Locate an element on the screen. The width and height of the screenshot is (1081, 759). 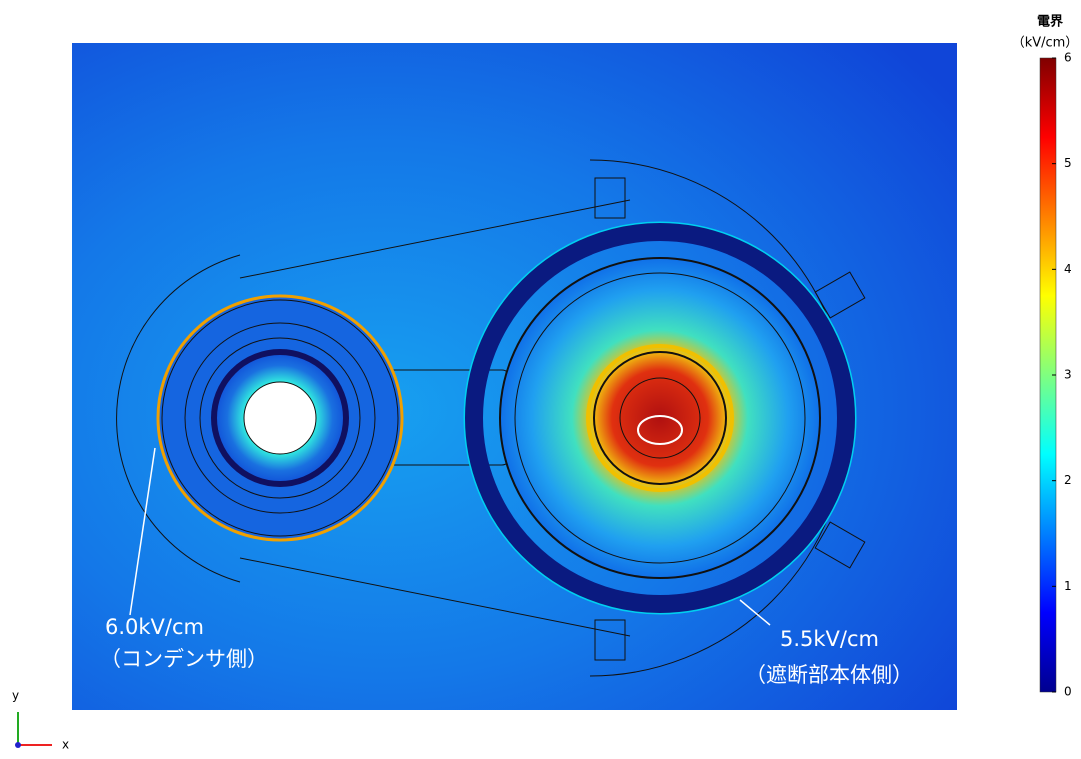
axis-label: y is located at coordinates (15, 696).